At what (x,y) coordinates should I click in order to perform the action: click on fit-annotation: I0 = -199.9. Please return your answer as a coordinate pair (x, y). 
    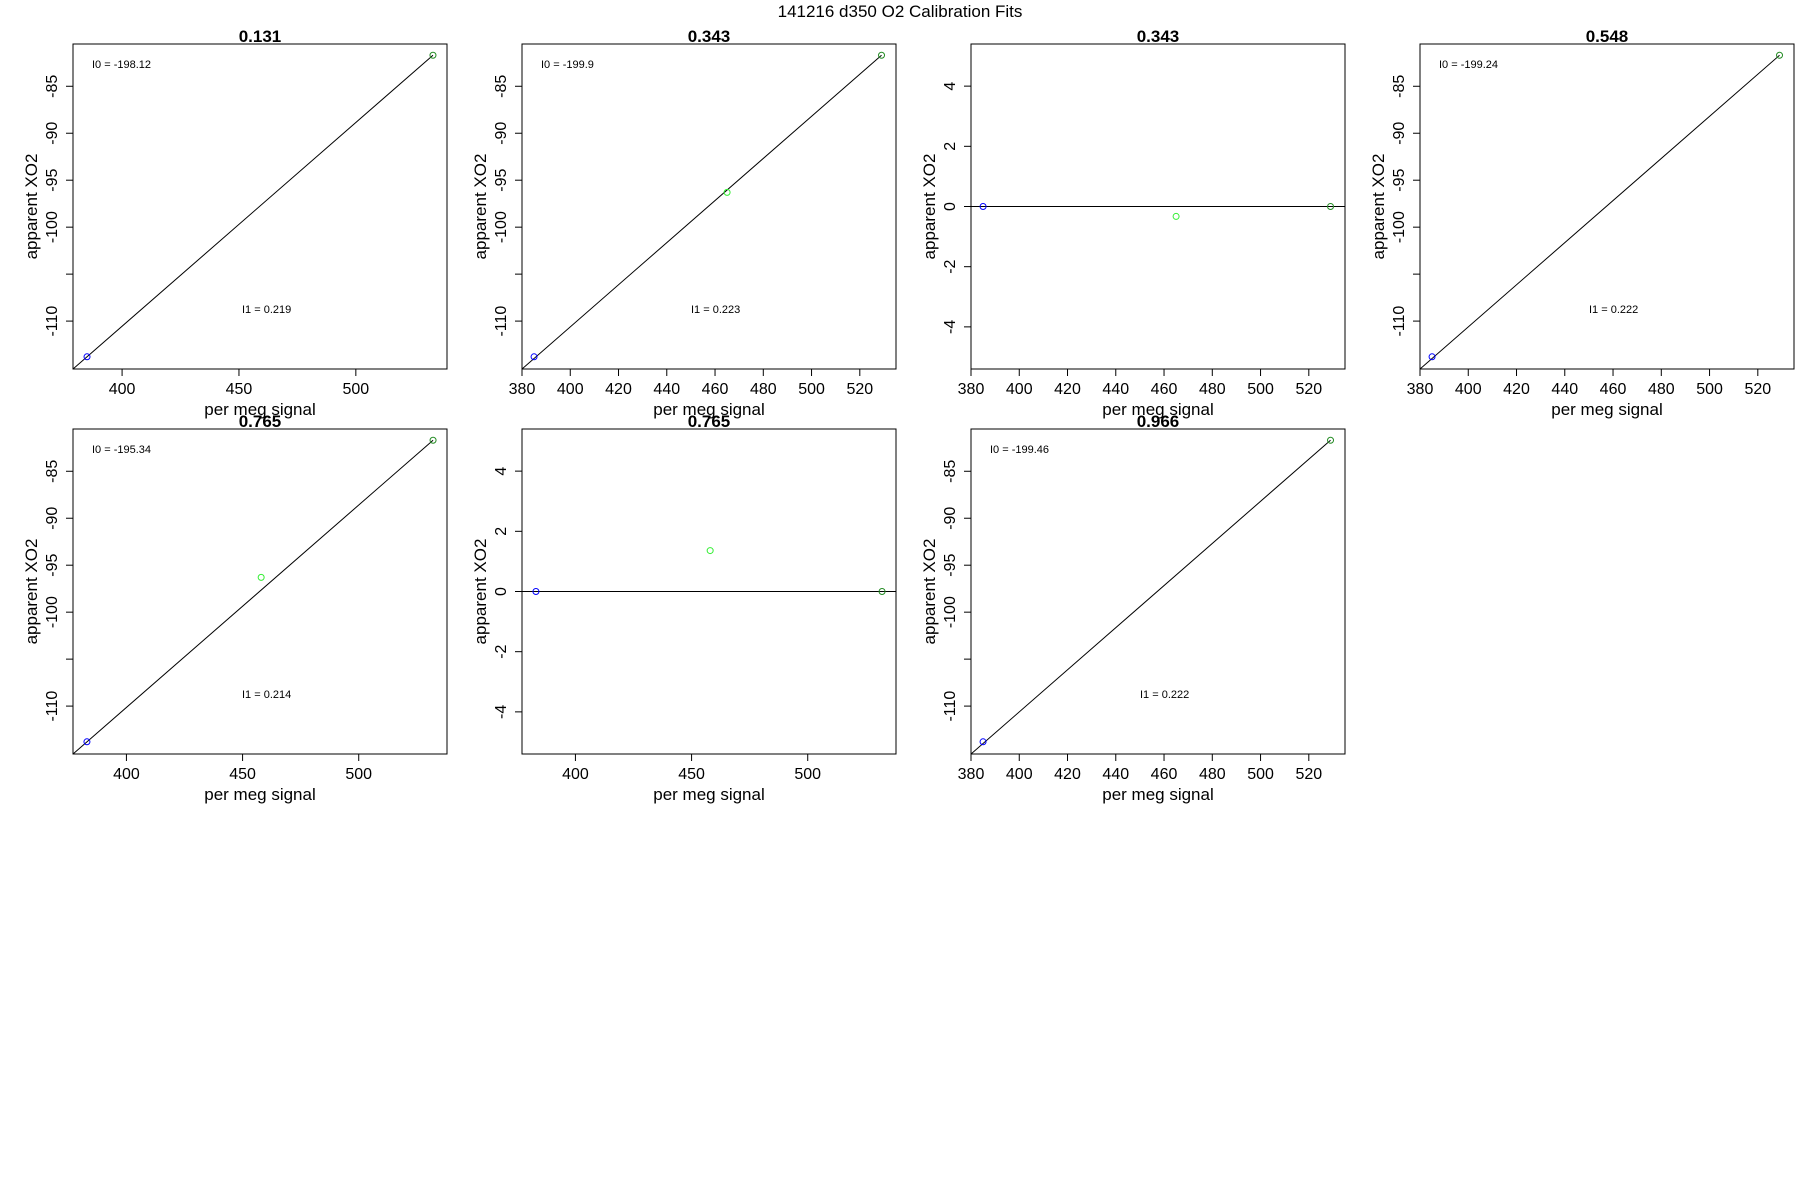
    Looking at the image, I should click on (567, 65).